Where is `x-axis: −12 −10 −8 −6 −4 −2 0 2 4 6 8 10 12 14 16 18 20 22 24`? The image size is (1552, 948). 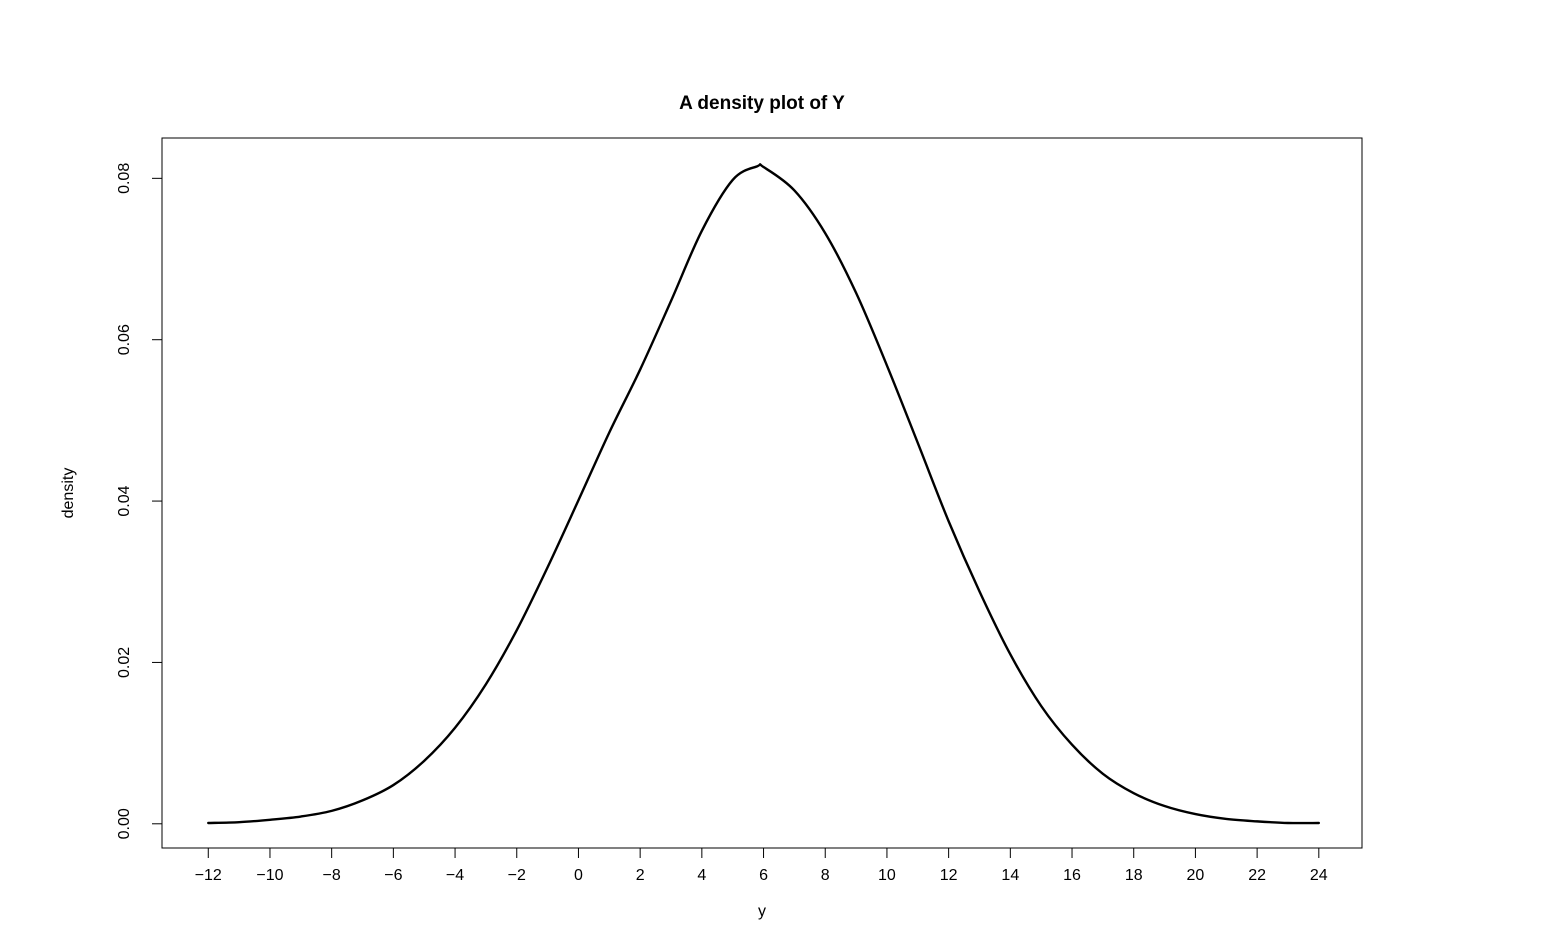
x-axis: −12 −10 −8 −6 −4 −2 0 2 4 6 8 10 12 14 16 18 20 22 24 is located at coordinates (761, 865).